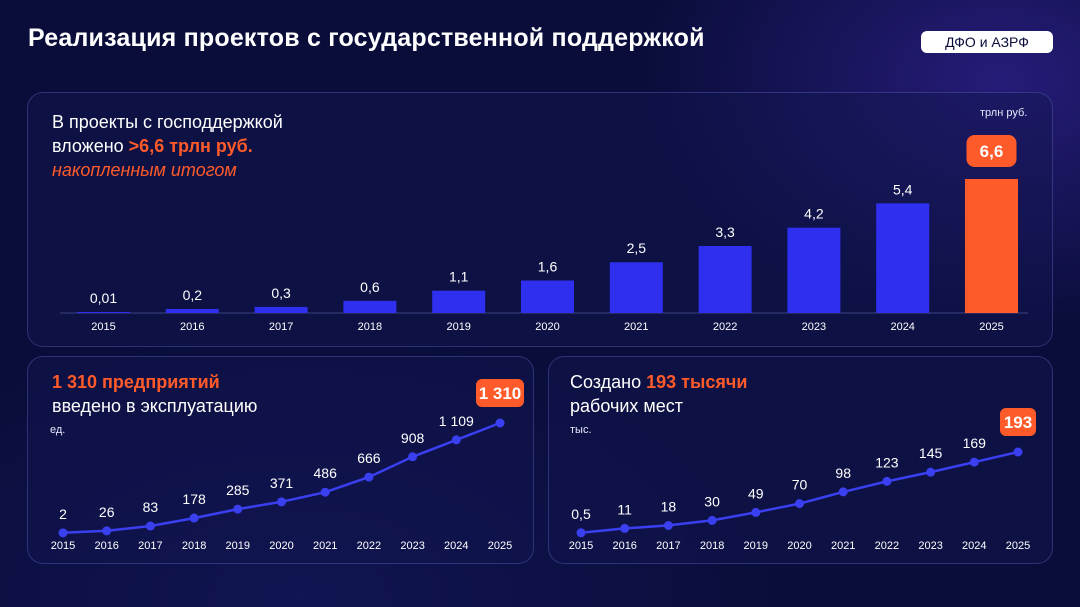 The height and width of the screenshot is (607, 1080). I want to click on jobs-point-2017, so click(668, 525).